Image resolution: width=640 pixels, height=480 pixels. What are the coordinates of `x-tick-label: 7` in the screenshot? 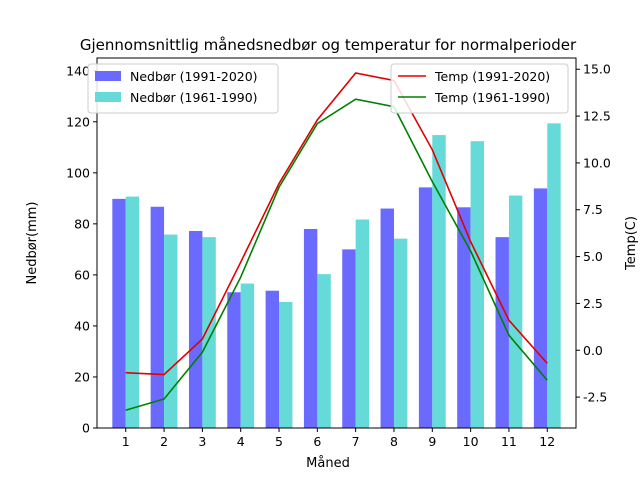 It's located at (356, 441).